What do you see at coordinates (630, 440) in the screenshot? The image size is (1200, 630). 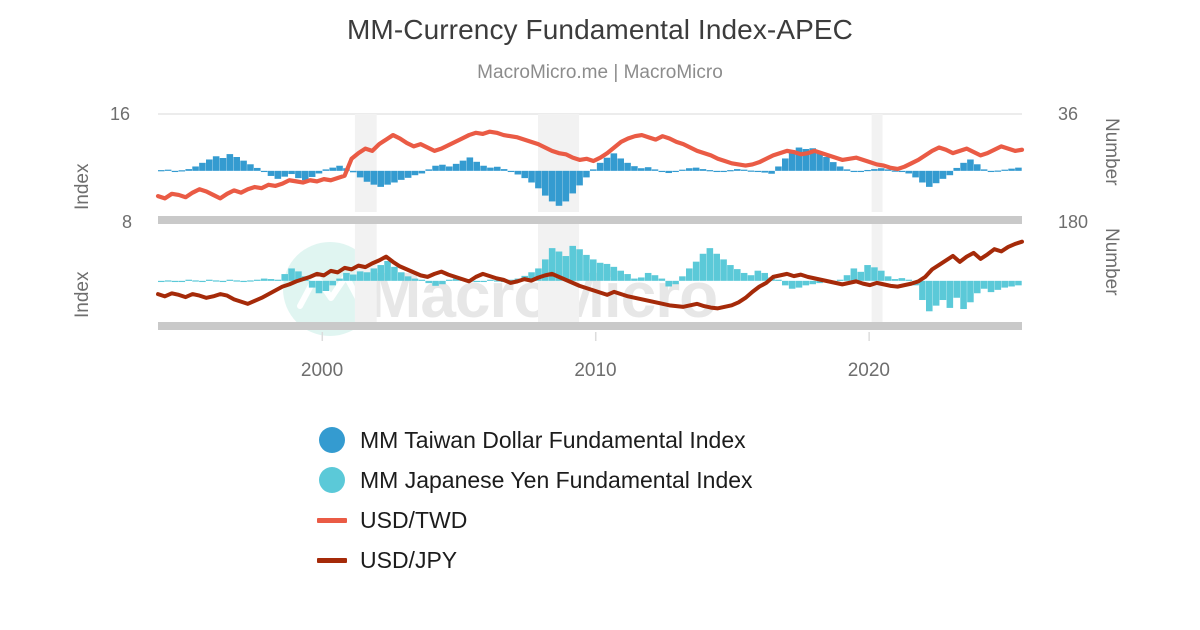 I see `legend-item: MM Taiwan Dollar Fundamental Index` at bounding box center [630, 440].